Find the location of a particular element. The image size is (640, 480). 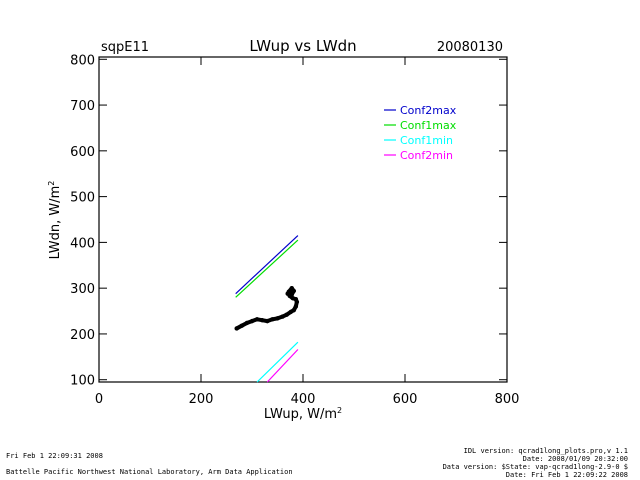

y-tick-label: 800 is located at coordinates (82, 60).